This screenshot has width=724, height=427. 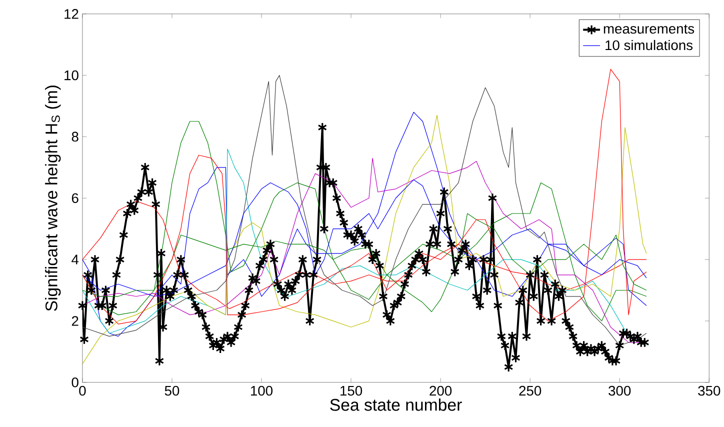 What do you see at coordinates (351, 391) in the screenshot?
I see `x-tick-label: 150` at bounding box center [351, 391].